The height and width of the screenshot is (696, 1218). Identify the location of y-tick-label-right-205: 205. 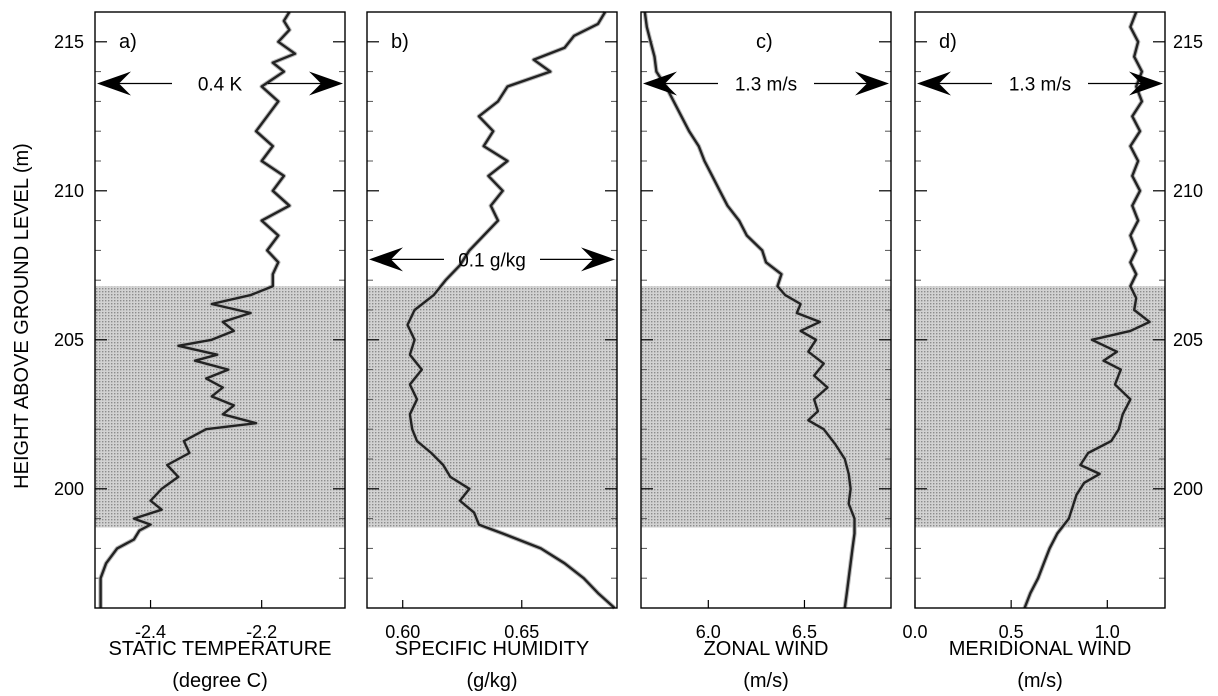
(1188, 340).